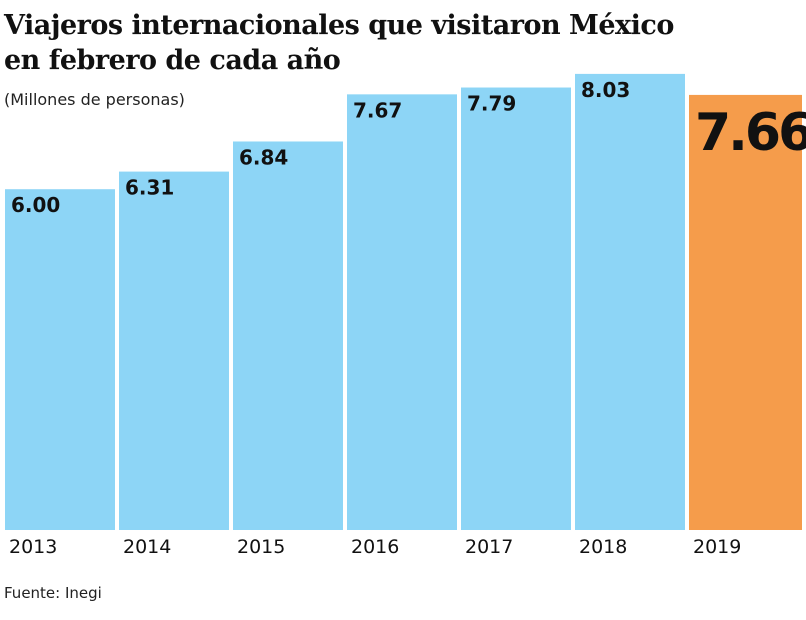 The height and width of the screenshot is (620, 806). What do you see at coordinates (33, 547) in the screenshot?
I see `x-tick-label: 2013` at bounding box center [33, 547].